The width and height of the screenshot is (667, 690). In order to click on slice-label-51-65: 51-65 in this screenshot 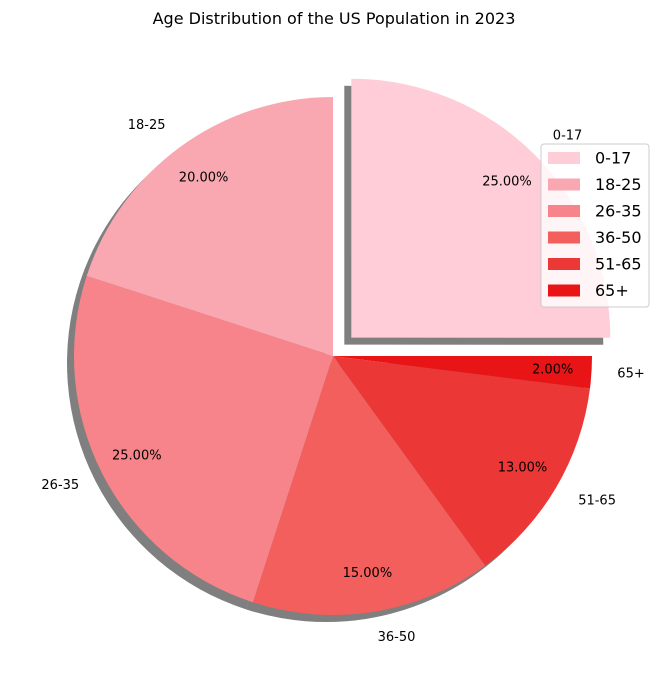, I will do `click(597, 501)`.